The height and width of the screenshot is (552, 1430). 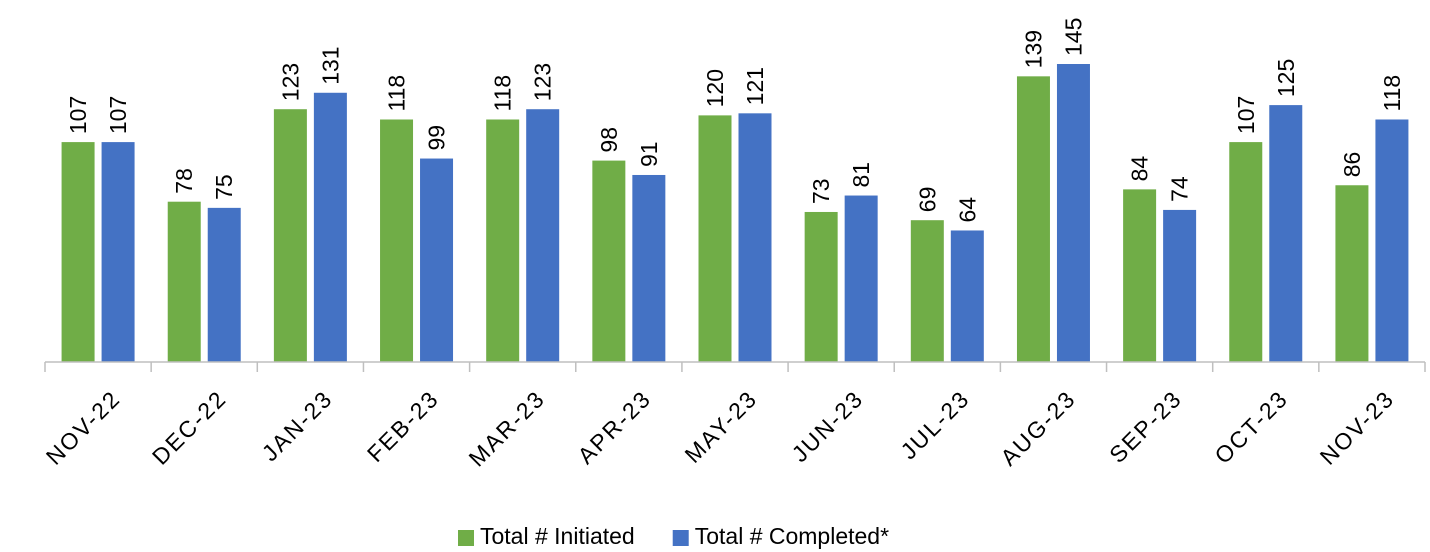 What do you see at coordinates (1286, 78) in the screenshot?
I see `data-label: 125` at bounding box center [1286, 78].